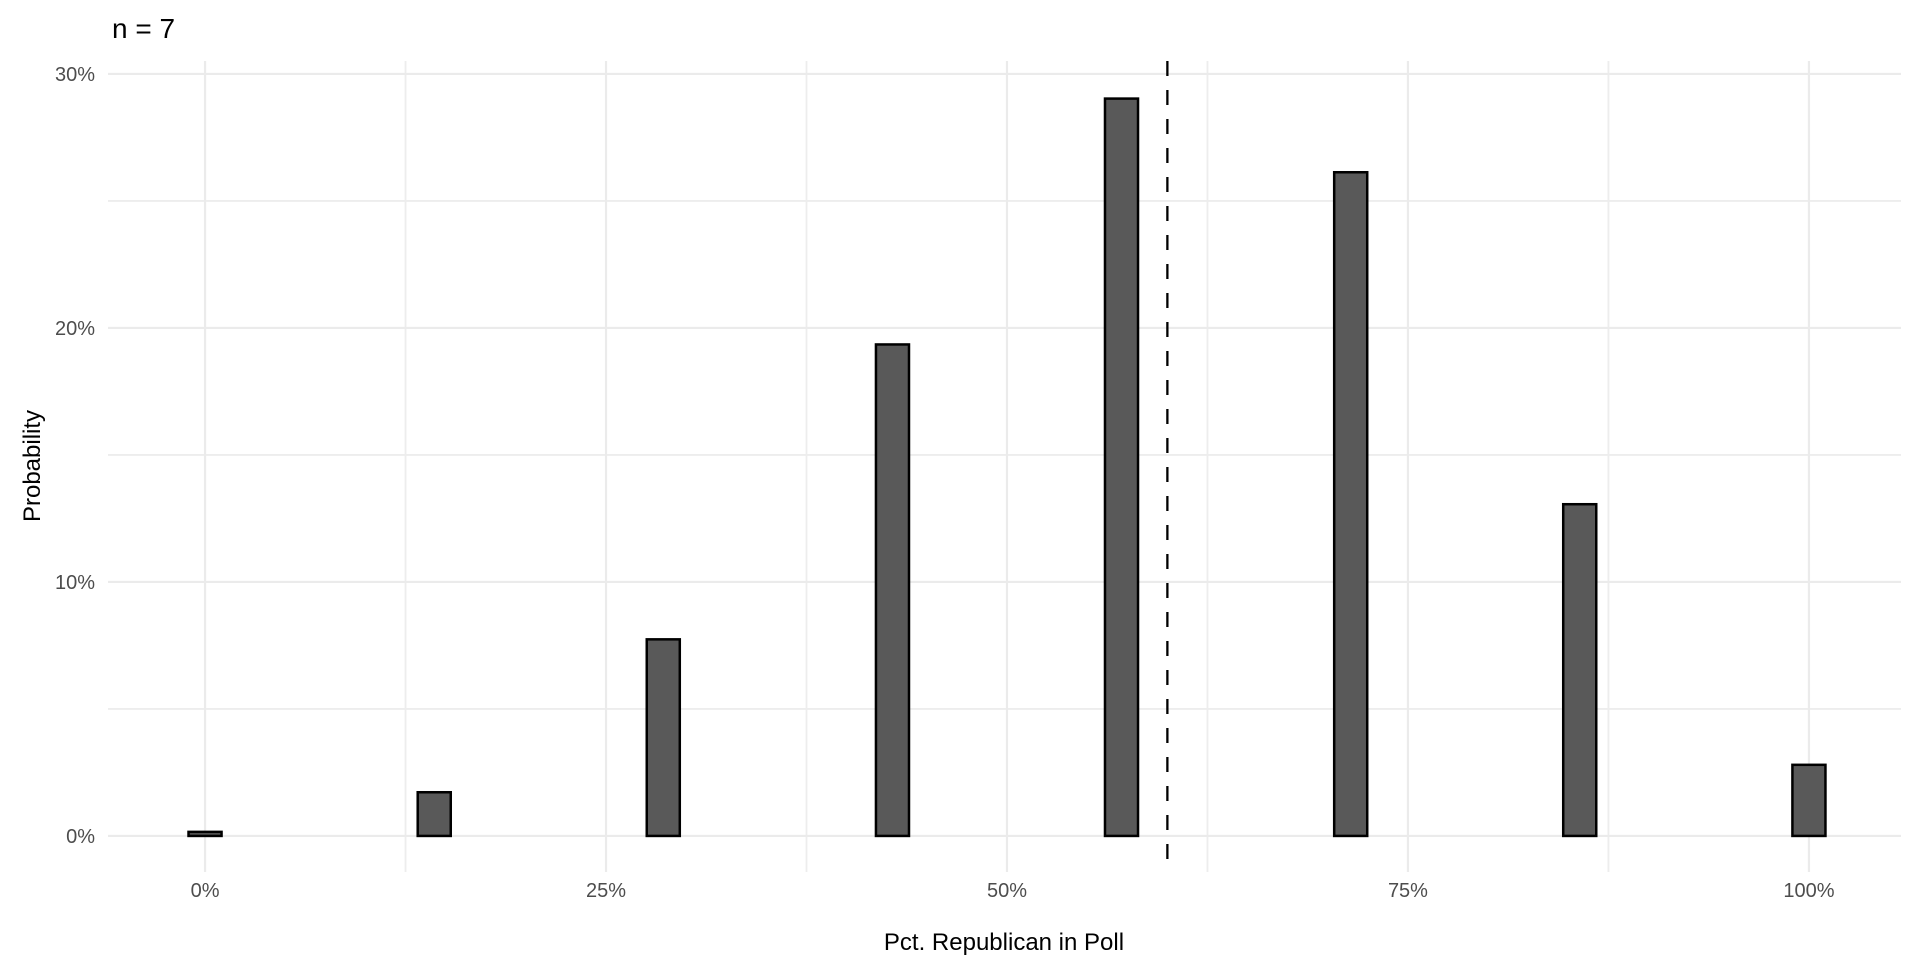 The width and height of the screenshot is (1920, 960). I want to click on x-tick-label: 25%, so click(606, 891).